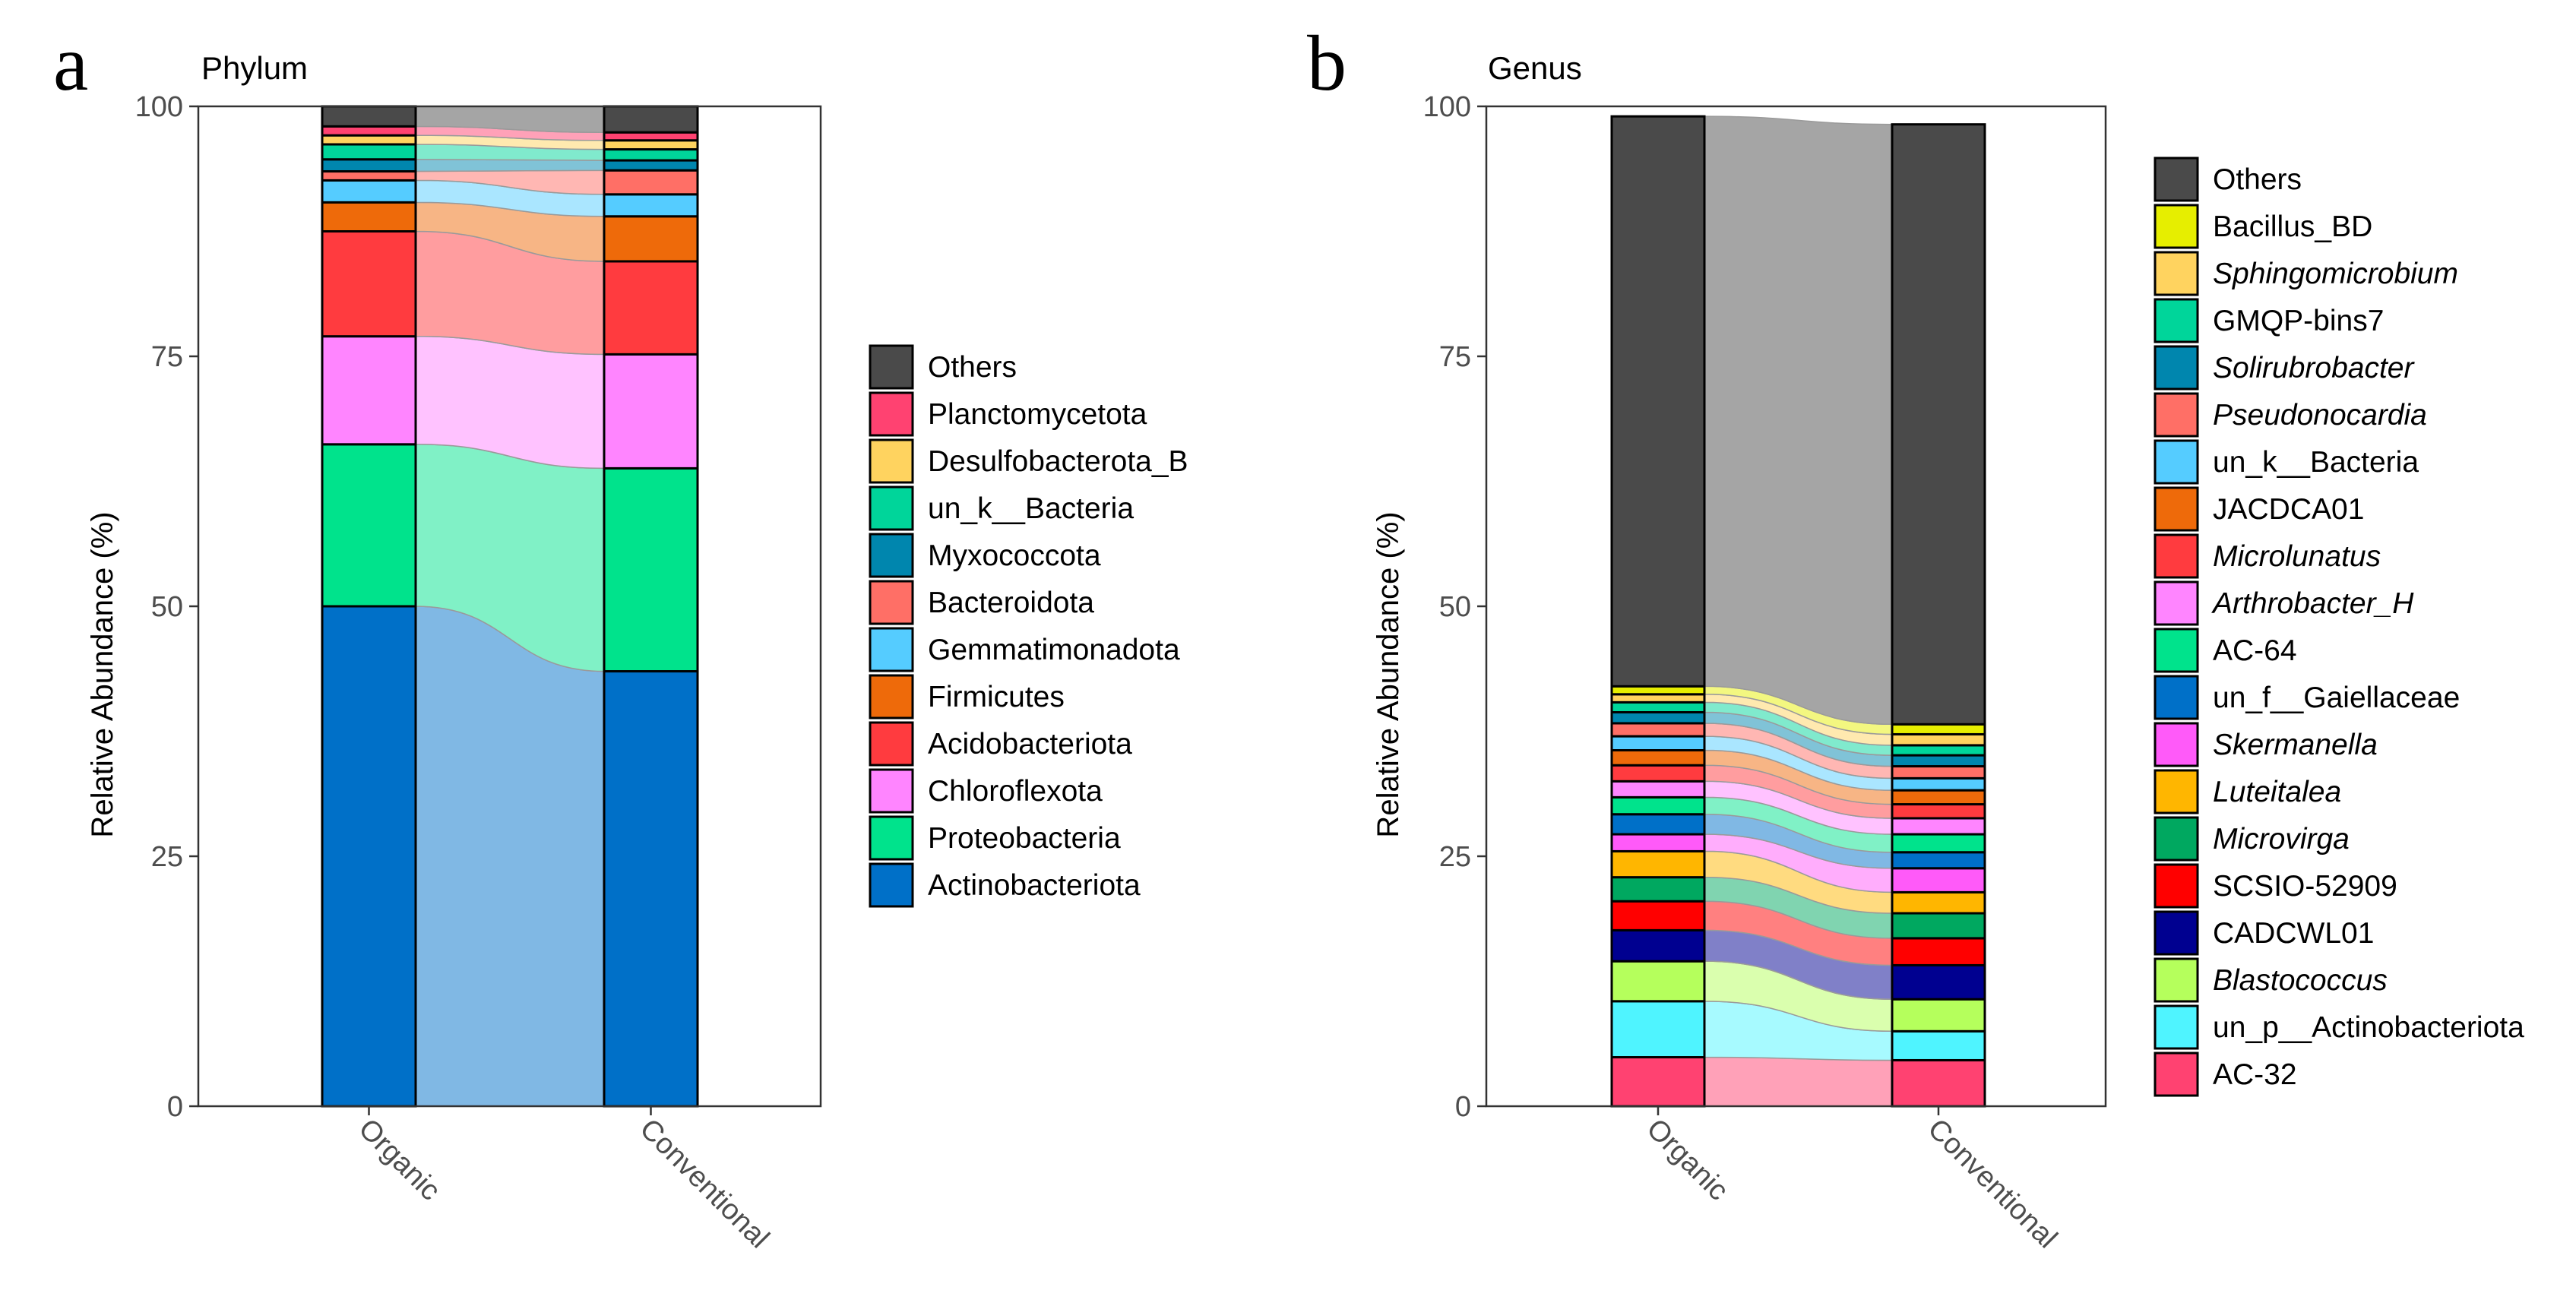 The image size is (2576, 1303). What do you see at coordinates (2295, 745) in the screenshot?
I see `legend-label-skermanella: Skermanella` at bounding box center [2295, 745].